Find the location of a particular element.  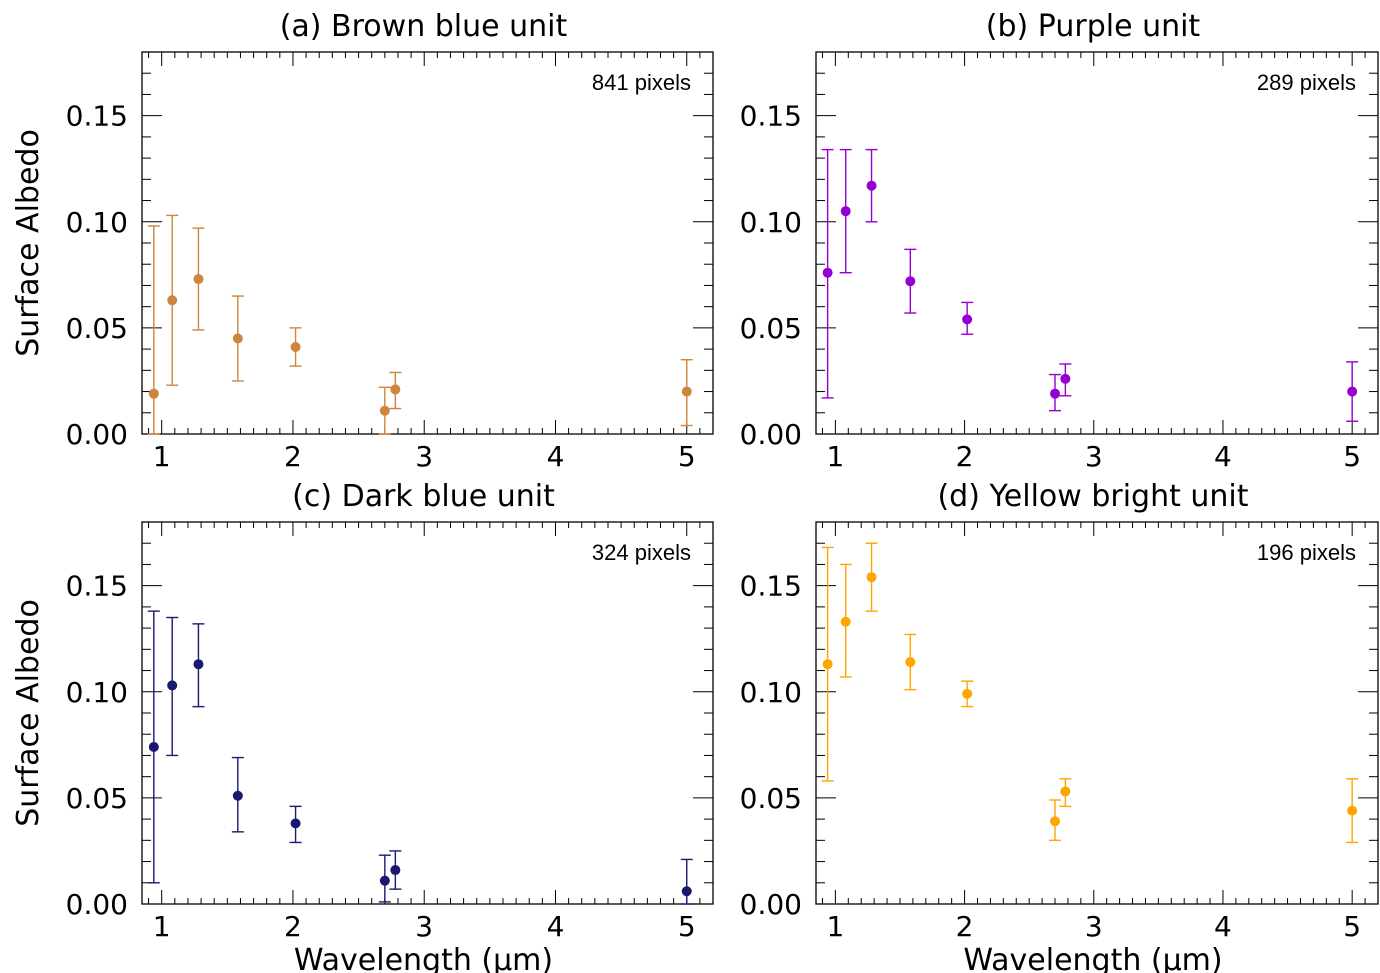

panel-title: (a) Brown blue unit is located at coordinates (424, 26).